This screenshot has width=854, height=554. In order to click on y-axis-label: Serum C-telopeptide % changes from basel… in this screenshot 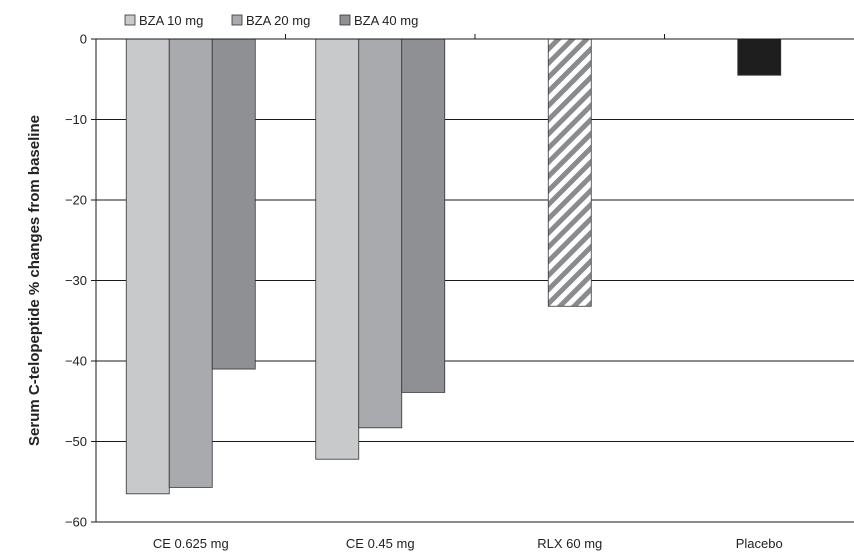, I will do `click(34, 280)`.